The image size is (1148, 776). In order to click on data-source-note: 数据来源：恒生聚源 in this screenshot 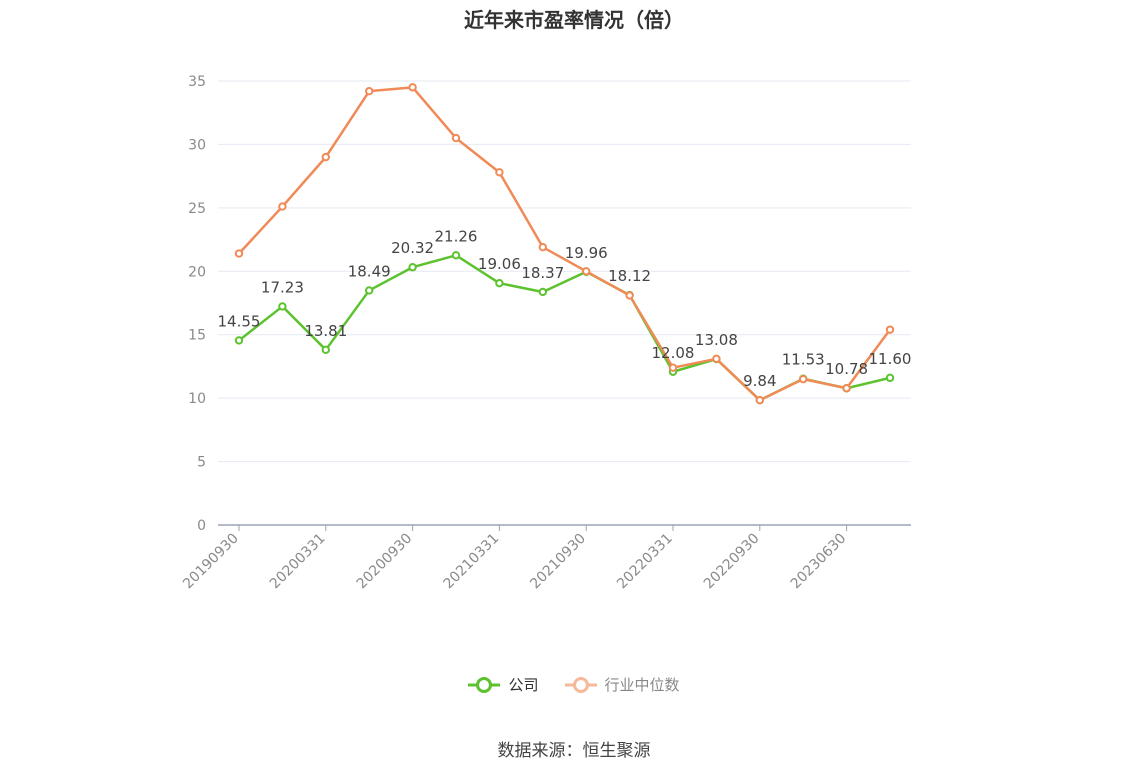, I will do `click(574, 751)`.